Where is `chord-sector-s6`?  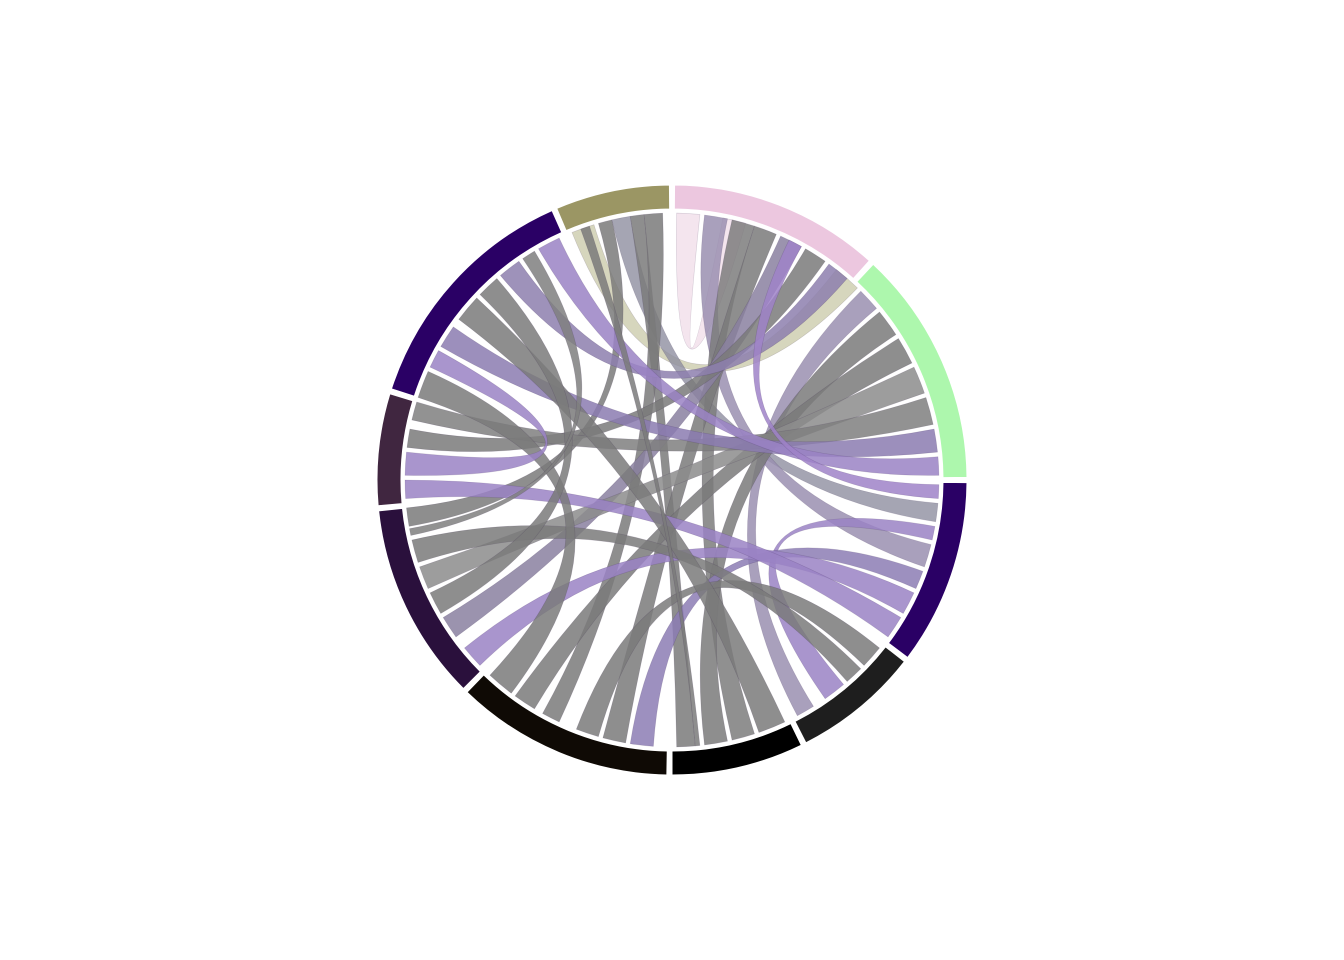
chord-sector-s6 is located at coordinates (736, 749).